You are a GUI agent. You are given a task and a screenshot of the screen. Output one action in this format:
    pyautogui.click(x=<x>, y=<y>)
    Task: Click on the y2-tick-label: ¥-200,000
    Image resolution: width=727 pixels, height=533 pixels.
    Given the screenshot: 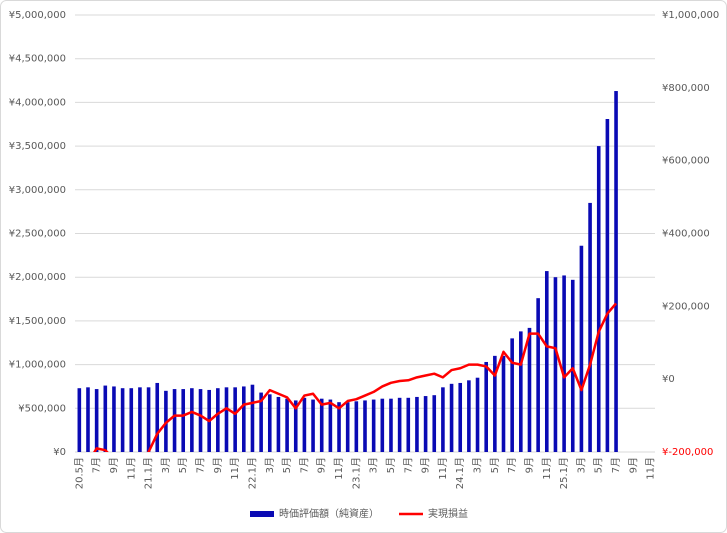 What is the action you would take?
    pyautogui.click(x=687, y=452)
    